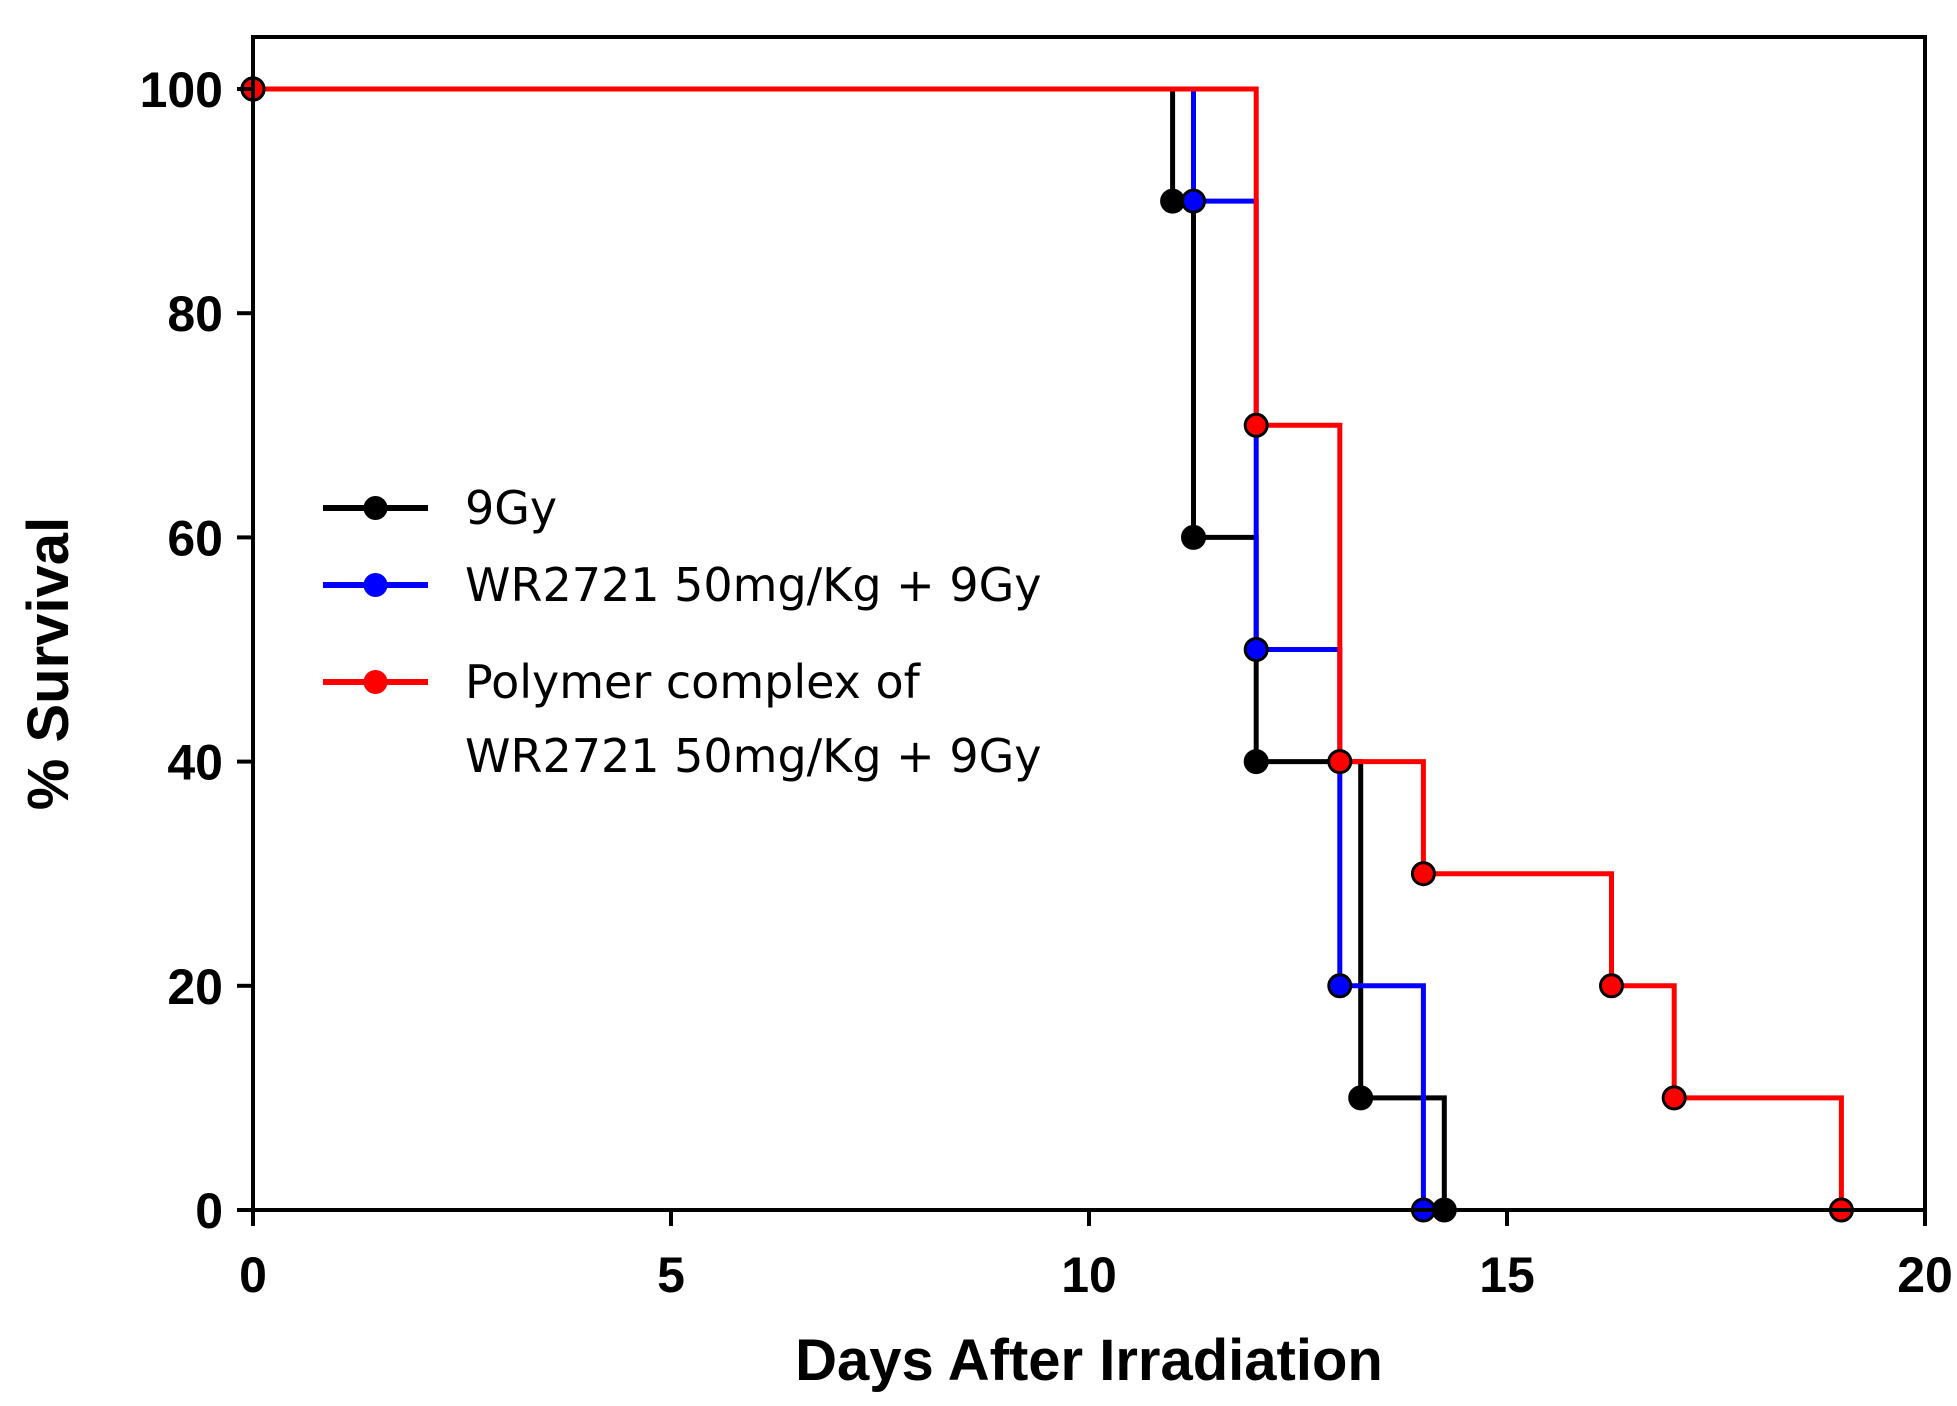 This screenshot has width=1957, height=1406. I want to click on legend-item: 9Gy, so click(440, 508).